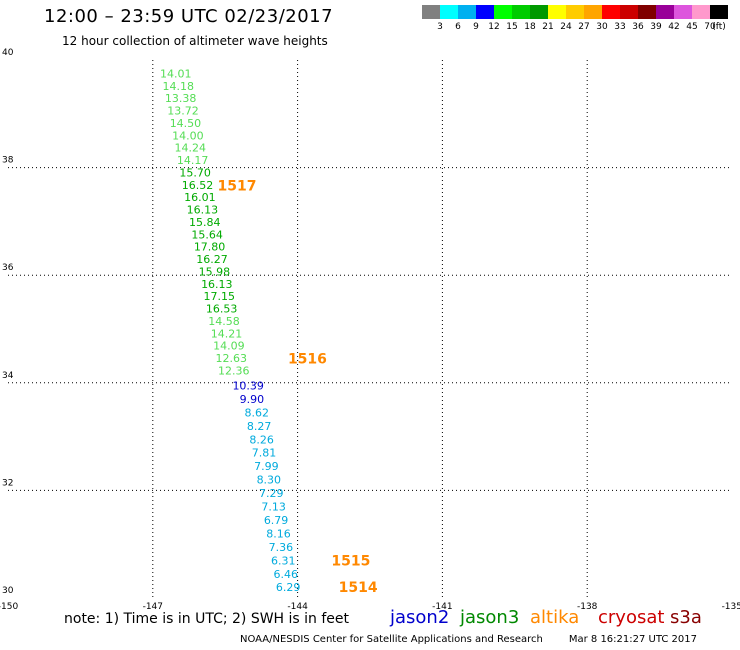 Image resolution: width=740 pixels, height=650 pixels. Describe the element at coordinates (8, 591) in the screenshot. I see `lat-tick-label: 30` at that location.